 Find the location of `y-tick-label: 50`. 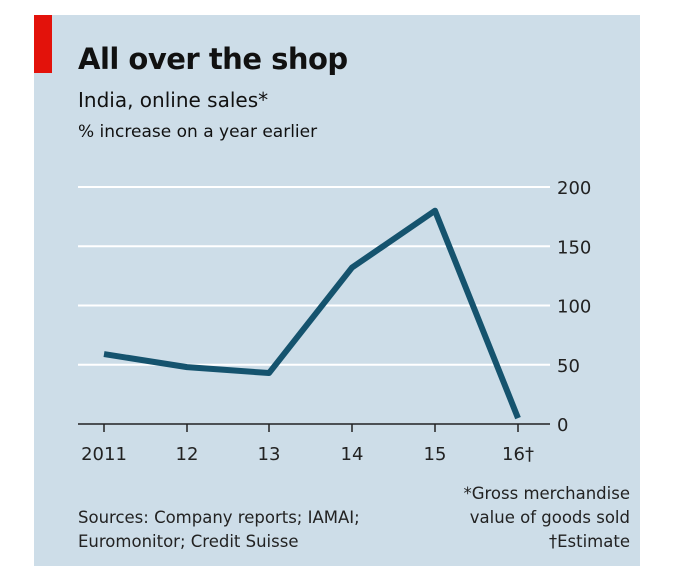

y-tick-label: 50 is located at coordinates (568, 366).